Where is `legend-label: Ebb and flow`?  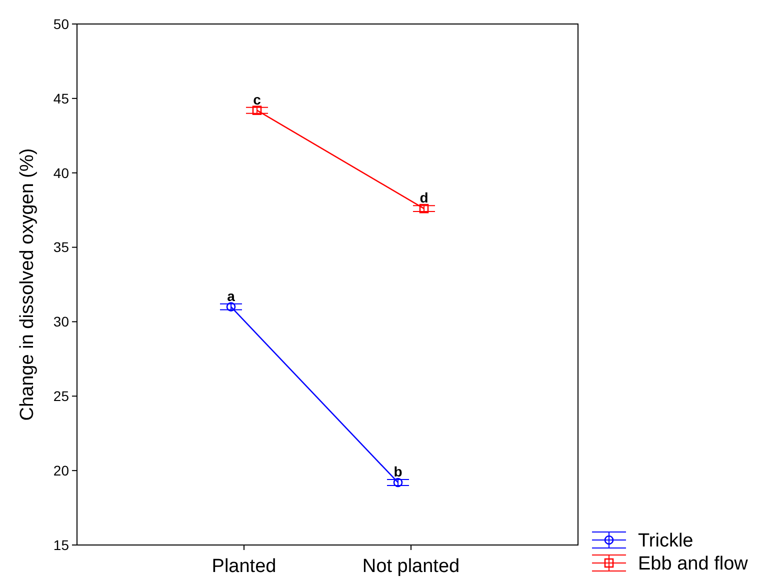
legend-label: Ebb and flow is located at coordinates (693, 564).